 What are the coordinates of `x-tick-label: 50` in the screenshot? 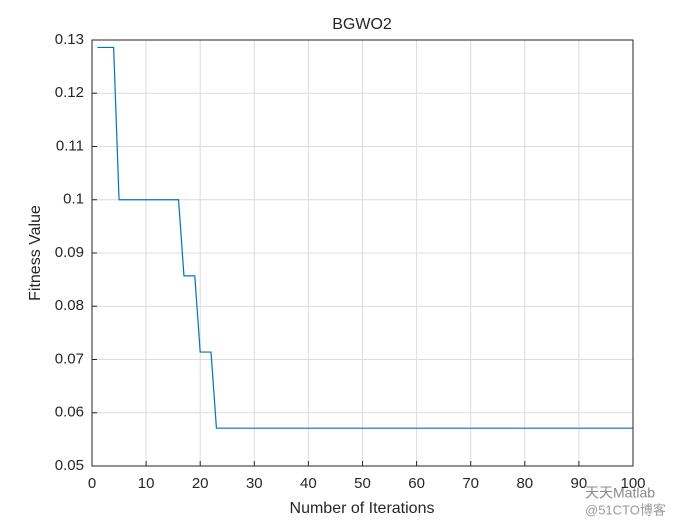 It's located at (362, 483).